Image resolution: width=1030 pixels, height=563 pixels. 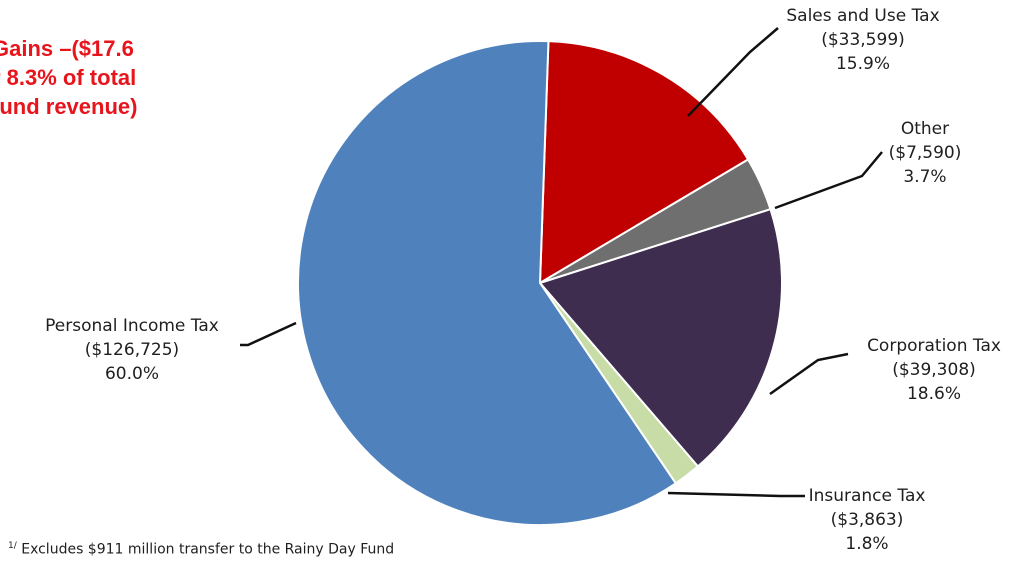 What do you see at coordinates (68, 77) in the screenshot?
I see `annotation-line-2: r 8.3% of total` at bounding box center [68, 77].